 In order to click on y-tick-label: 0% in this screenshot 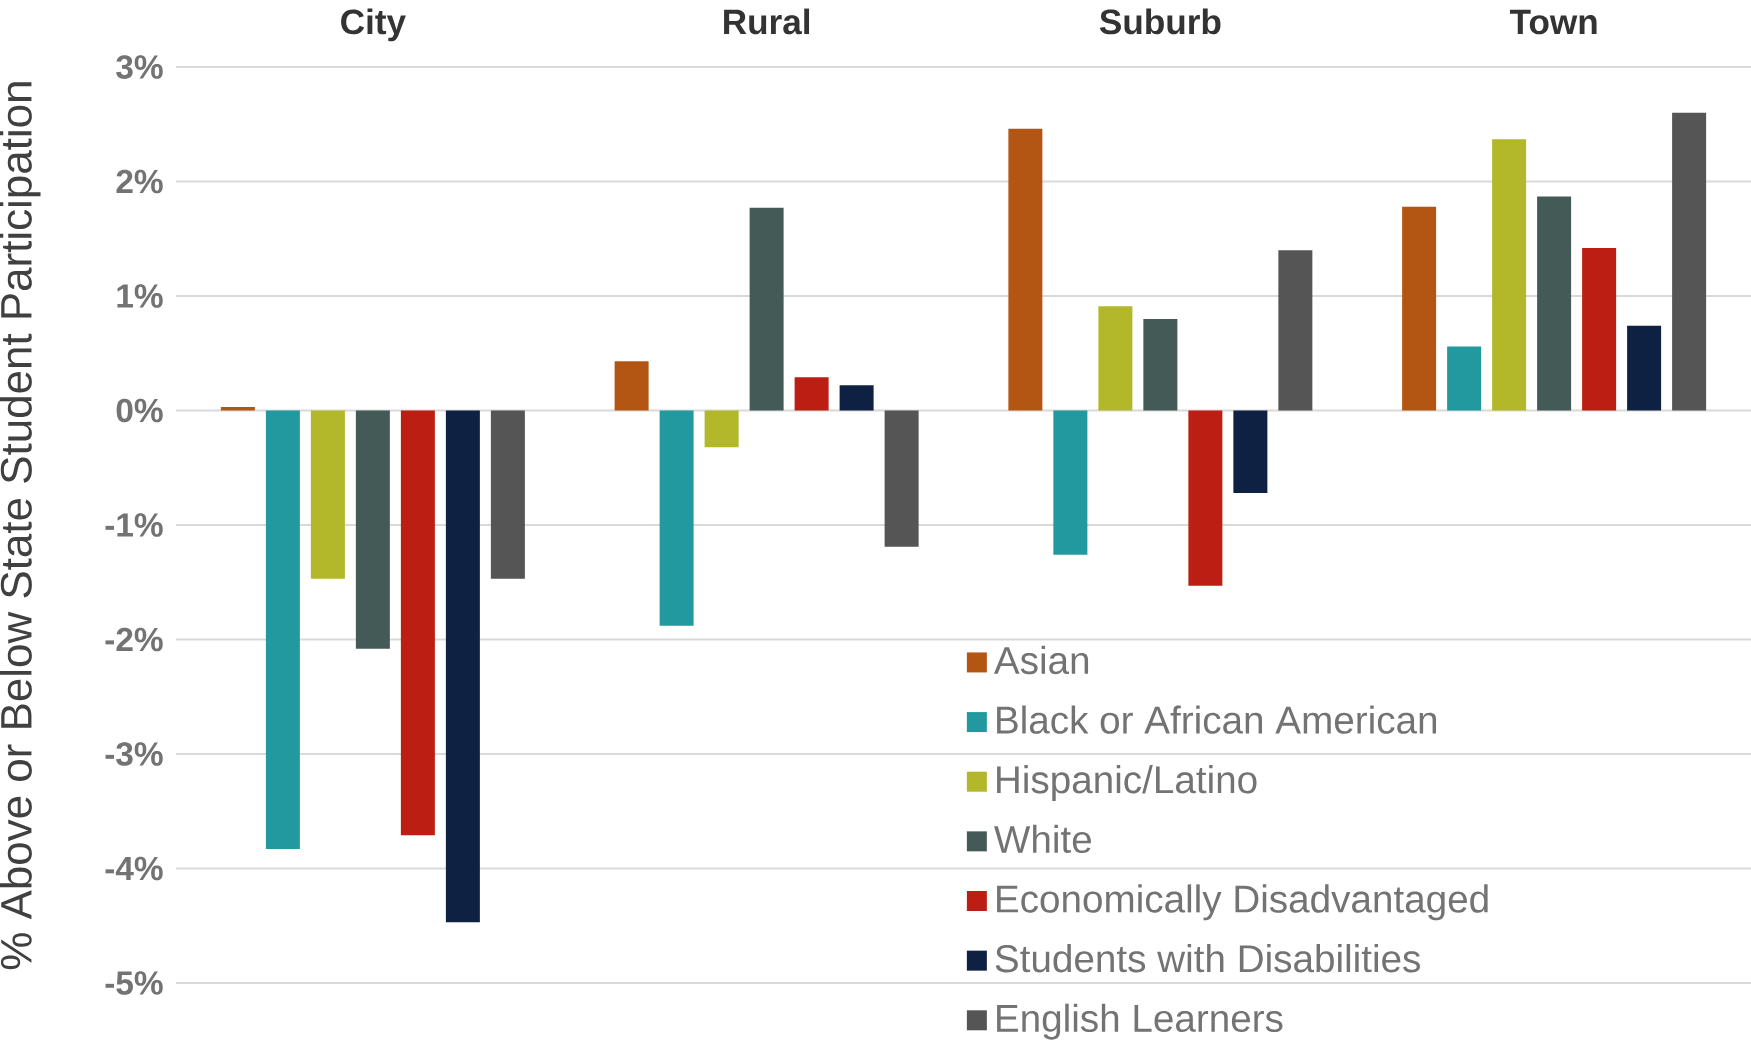, I will do `click(139, 410)`.